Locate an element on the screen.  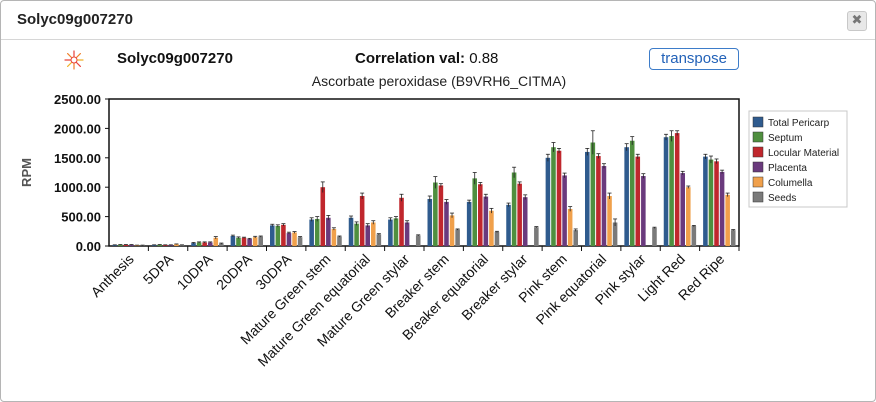
legend-label: Seeds is located at coordinates (782, 198).